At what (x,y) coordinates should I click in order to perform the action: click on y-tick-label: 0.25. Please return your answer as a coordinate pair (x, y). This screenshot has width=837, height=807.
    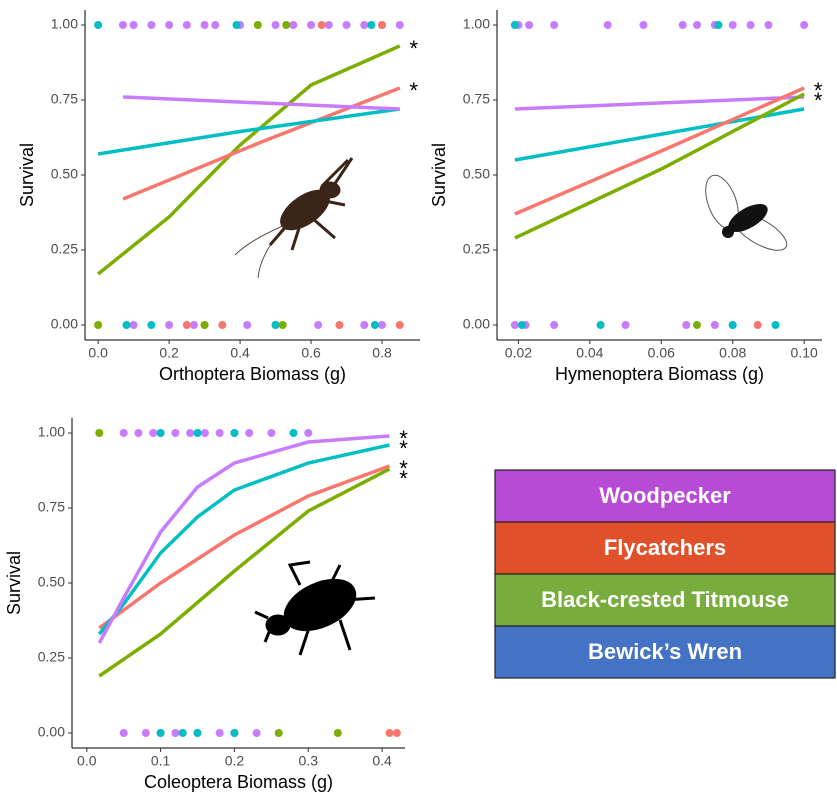
    Looking at the image, I should click on (51, 657).